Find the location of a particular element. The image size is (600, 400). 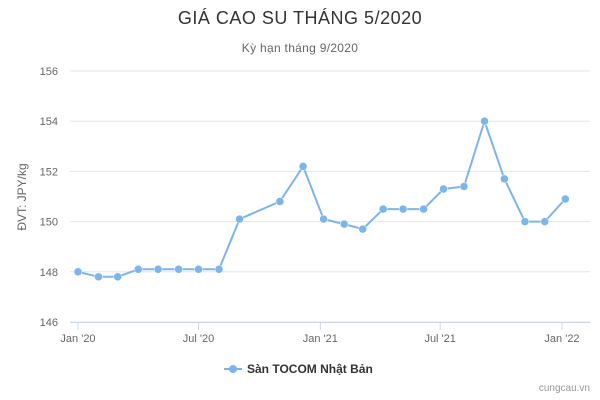

x-tick-label: Jul '21 is located at coordinates (439, 339).